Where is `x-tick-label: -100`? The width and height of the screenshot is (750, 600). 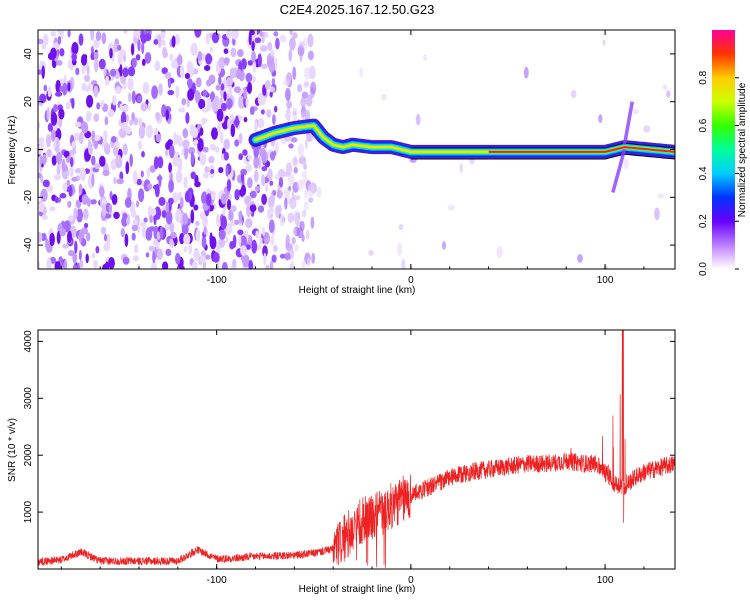
x-tick-label: -100 is located at coordinates (217, 280).